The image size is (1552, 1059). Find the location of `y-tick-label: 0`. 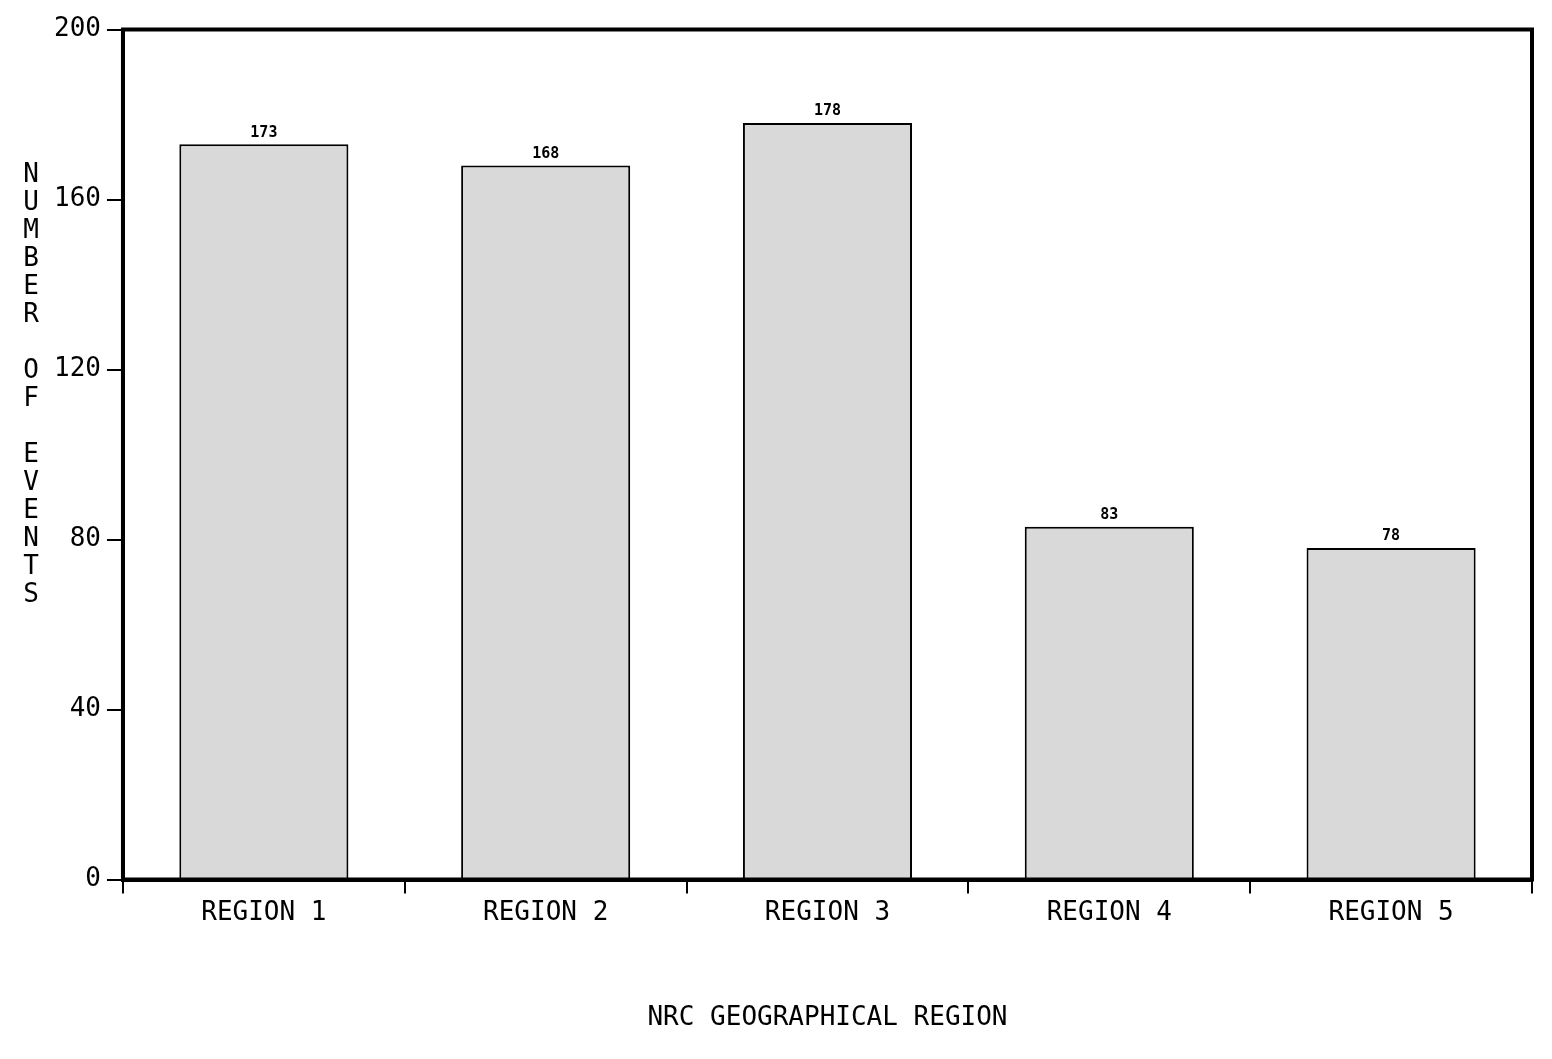

y-tick-label: 0 is located at coordinates (93, 877).